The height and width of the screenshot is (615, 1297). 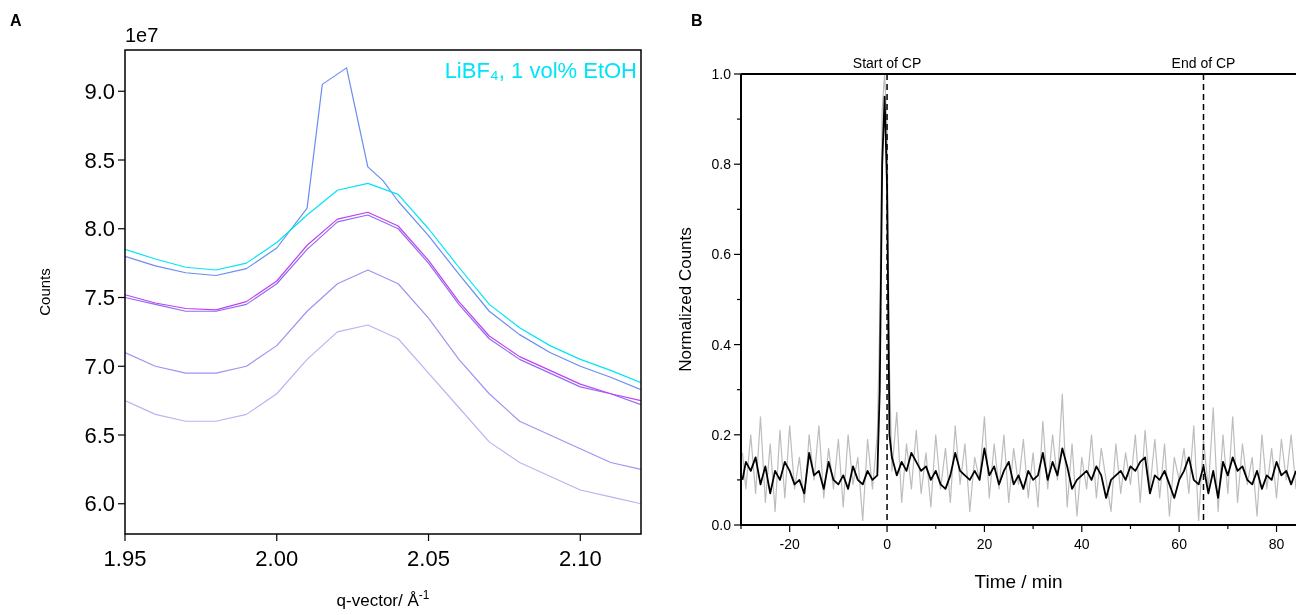 What do you see at coordinates (16, 20) in the screenshot?
I see `text: A` at bounding box center [16, 20].